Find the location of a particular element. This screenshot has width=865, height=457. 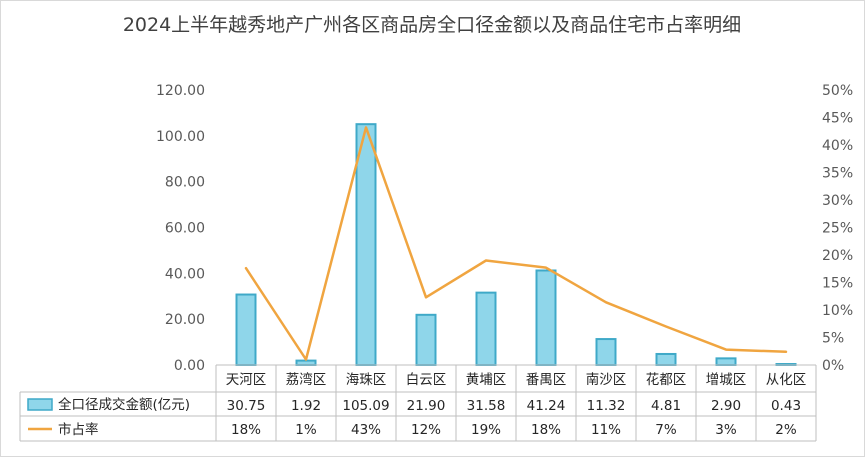

y-right-tick-label: 30% is located at coordinates (837, 201).